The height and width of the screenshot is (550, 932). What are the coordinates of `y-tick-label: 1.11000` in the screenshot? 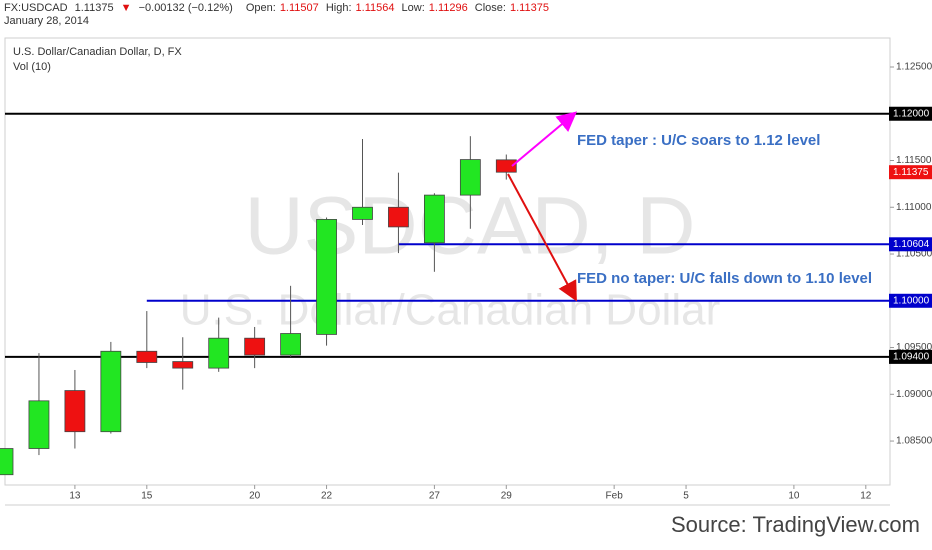 It's located at (914, 207).